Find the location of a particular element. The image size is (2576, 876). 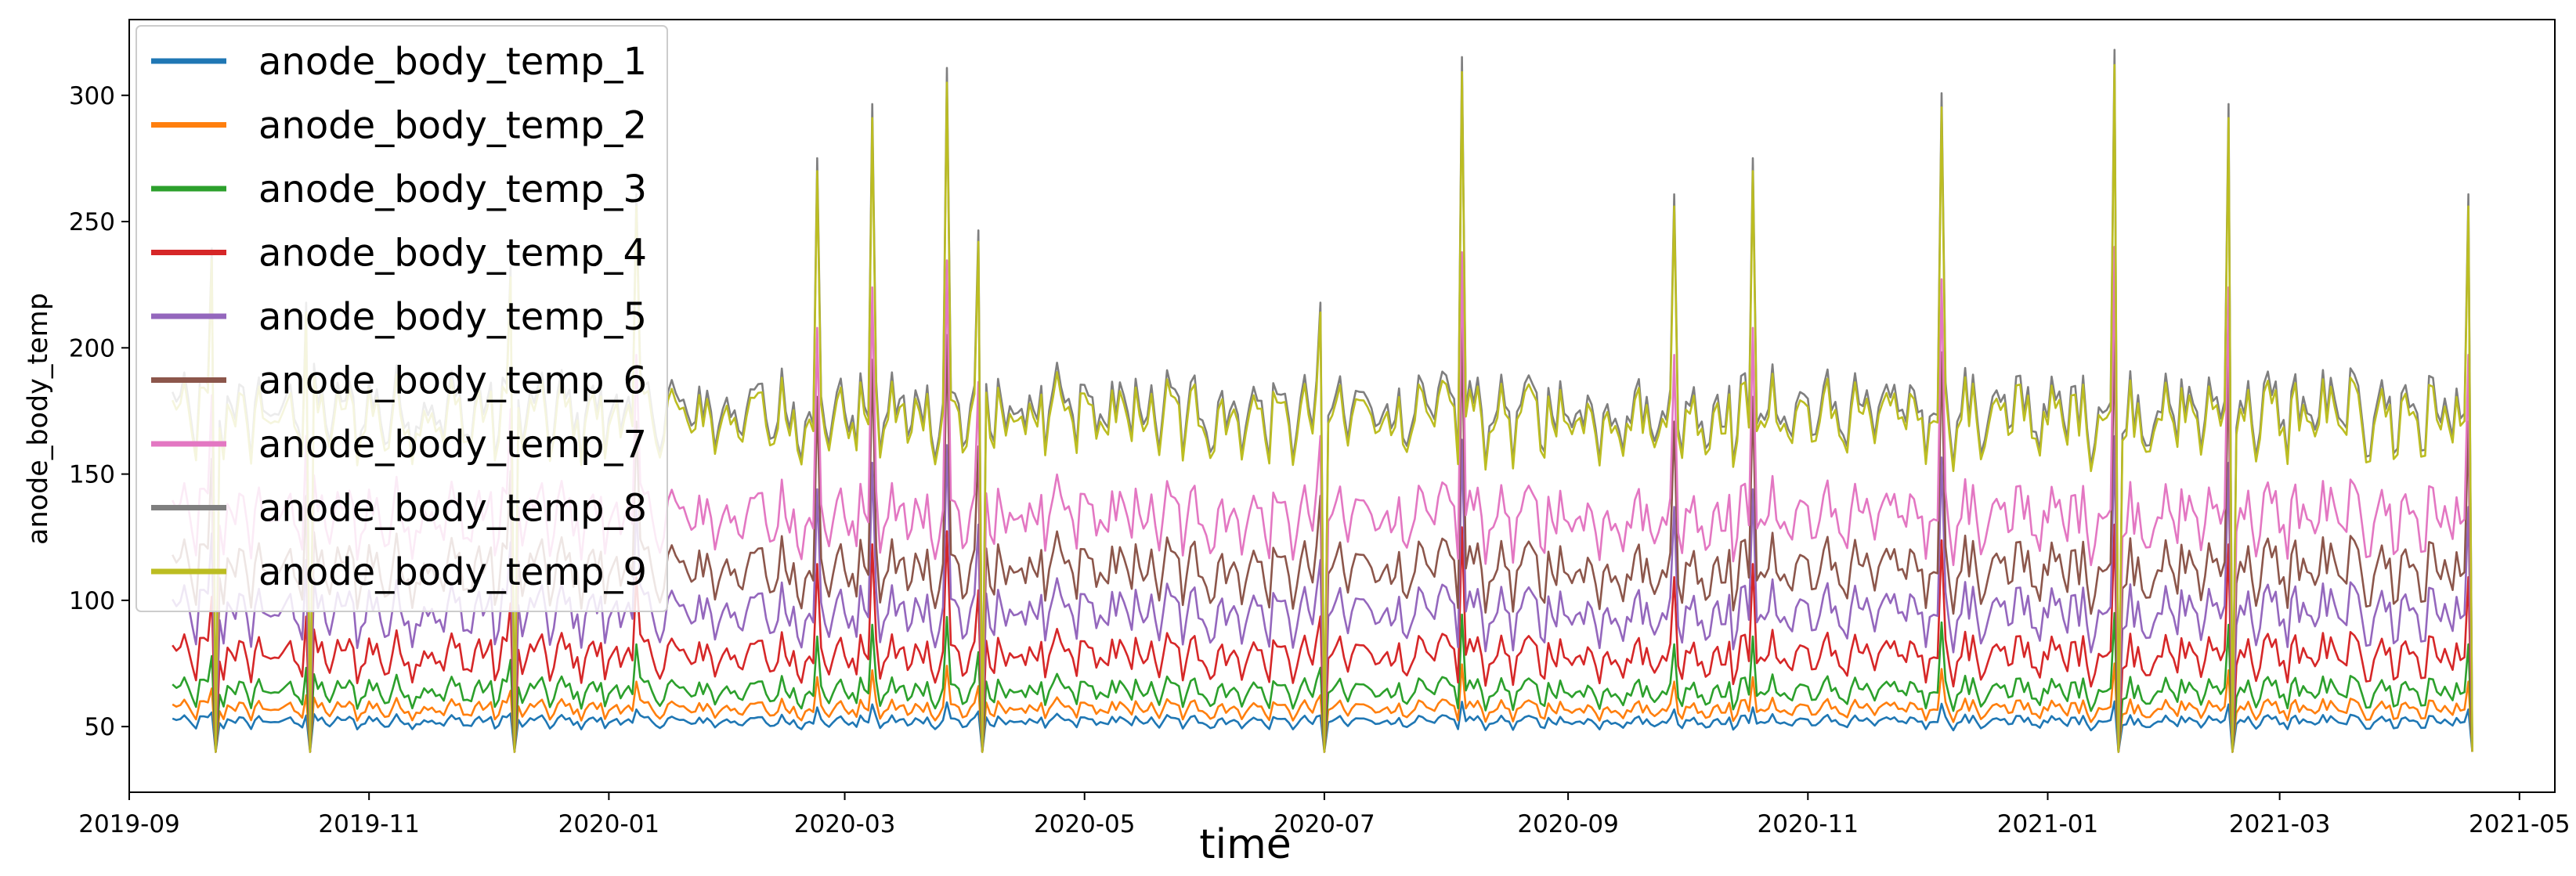

x-tick-label: 2020-05 is located at coordinates (1085, 824).